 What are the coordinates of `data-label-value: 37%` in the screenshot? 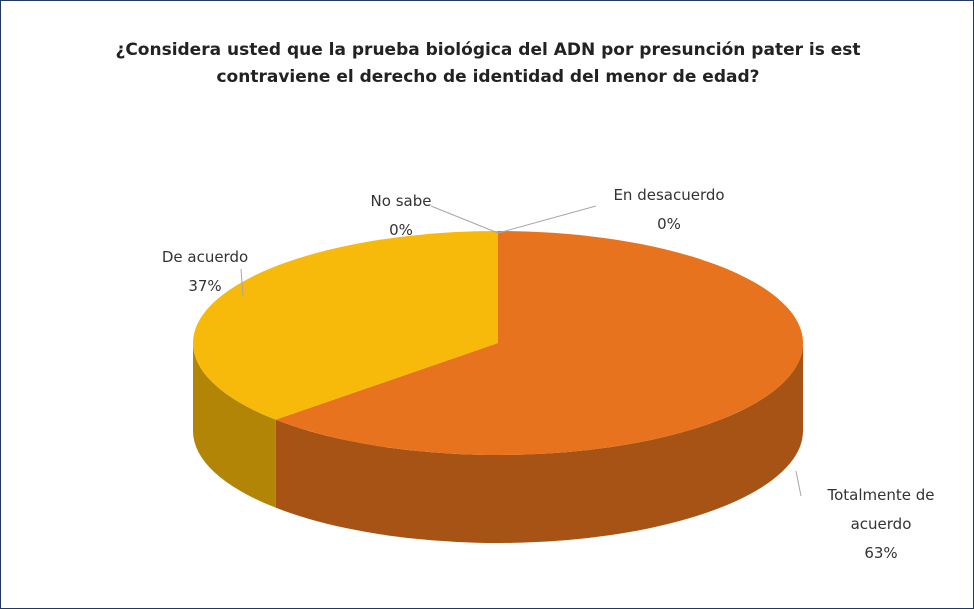 It's located at (205, 286).